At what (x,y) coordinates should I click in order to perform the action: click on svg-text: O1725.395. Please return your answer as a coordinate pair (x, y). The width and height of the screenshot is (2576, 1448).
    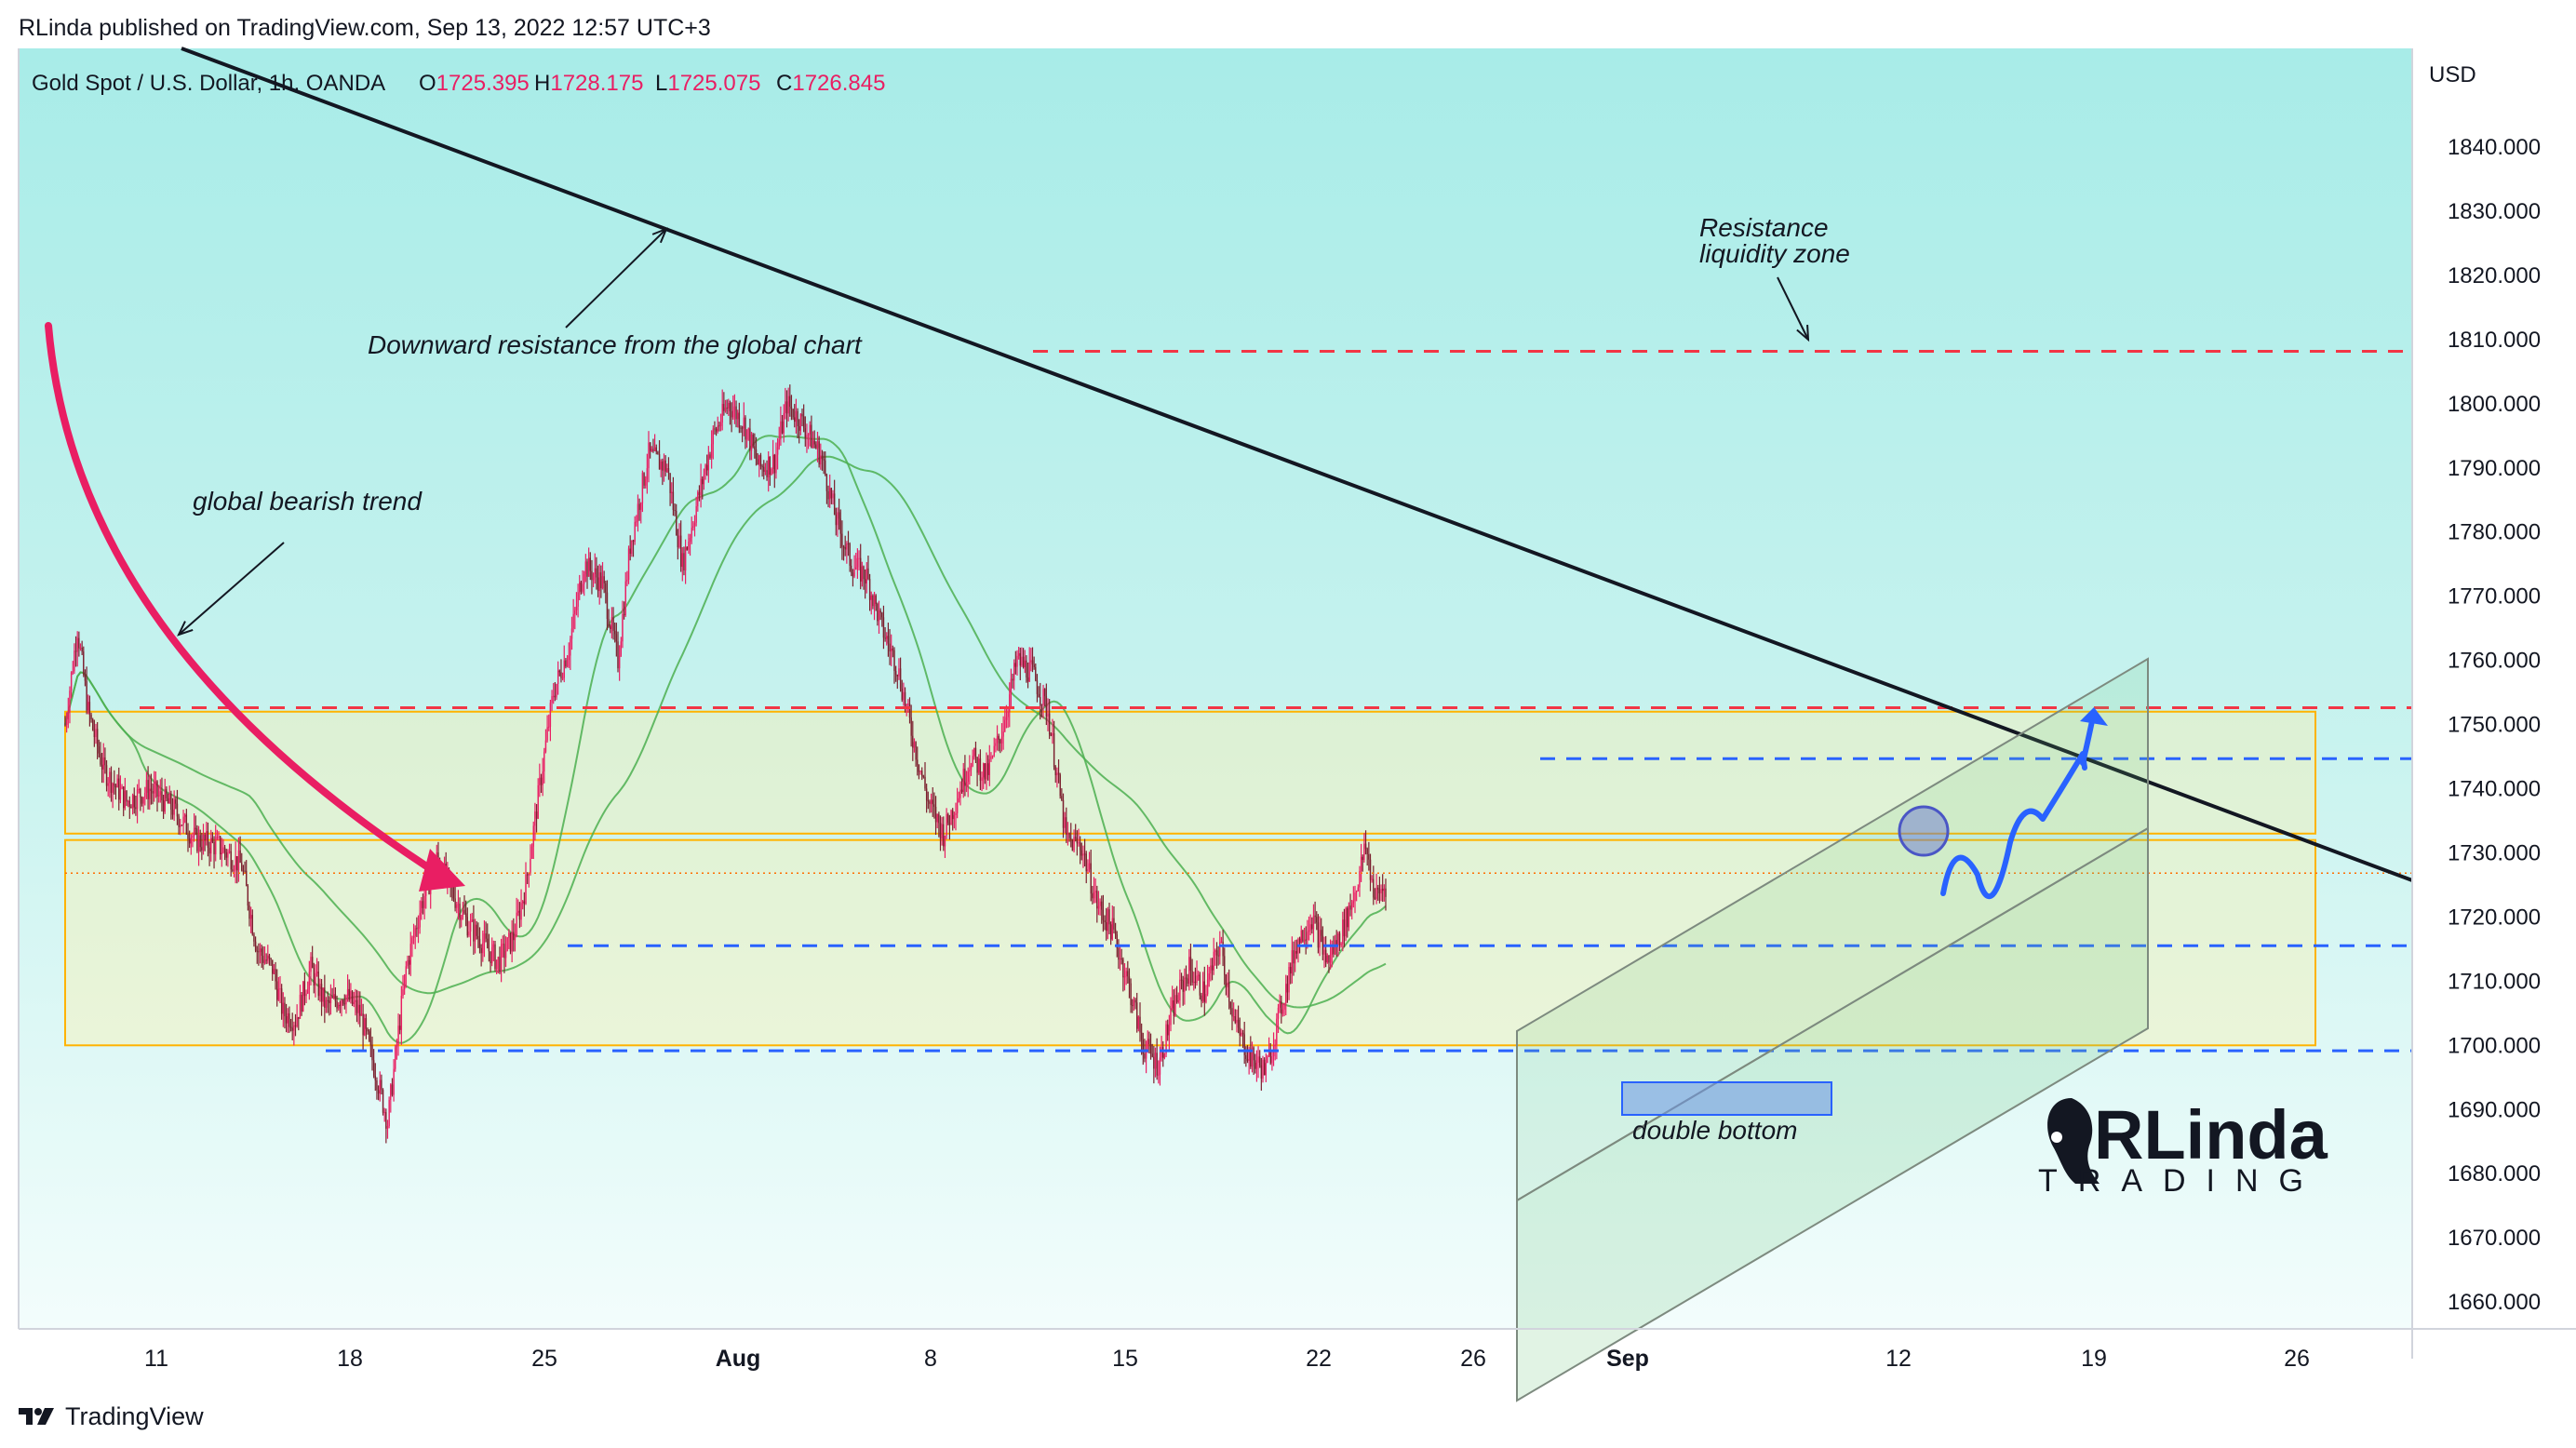
    Looking at the image, I should click on (474, 83).